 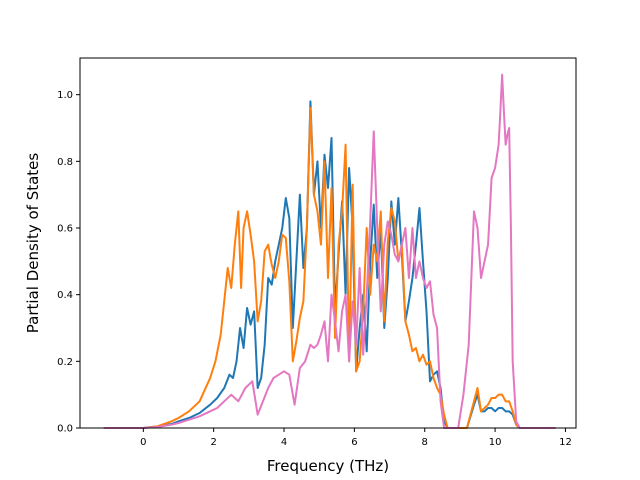 I want to click on y-tick-label: 1.0, so click(x=65, y=95).